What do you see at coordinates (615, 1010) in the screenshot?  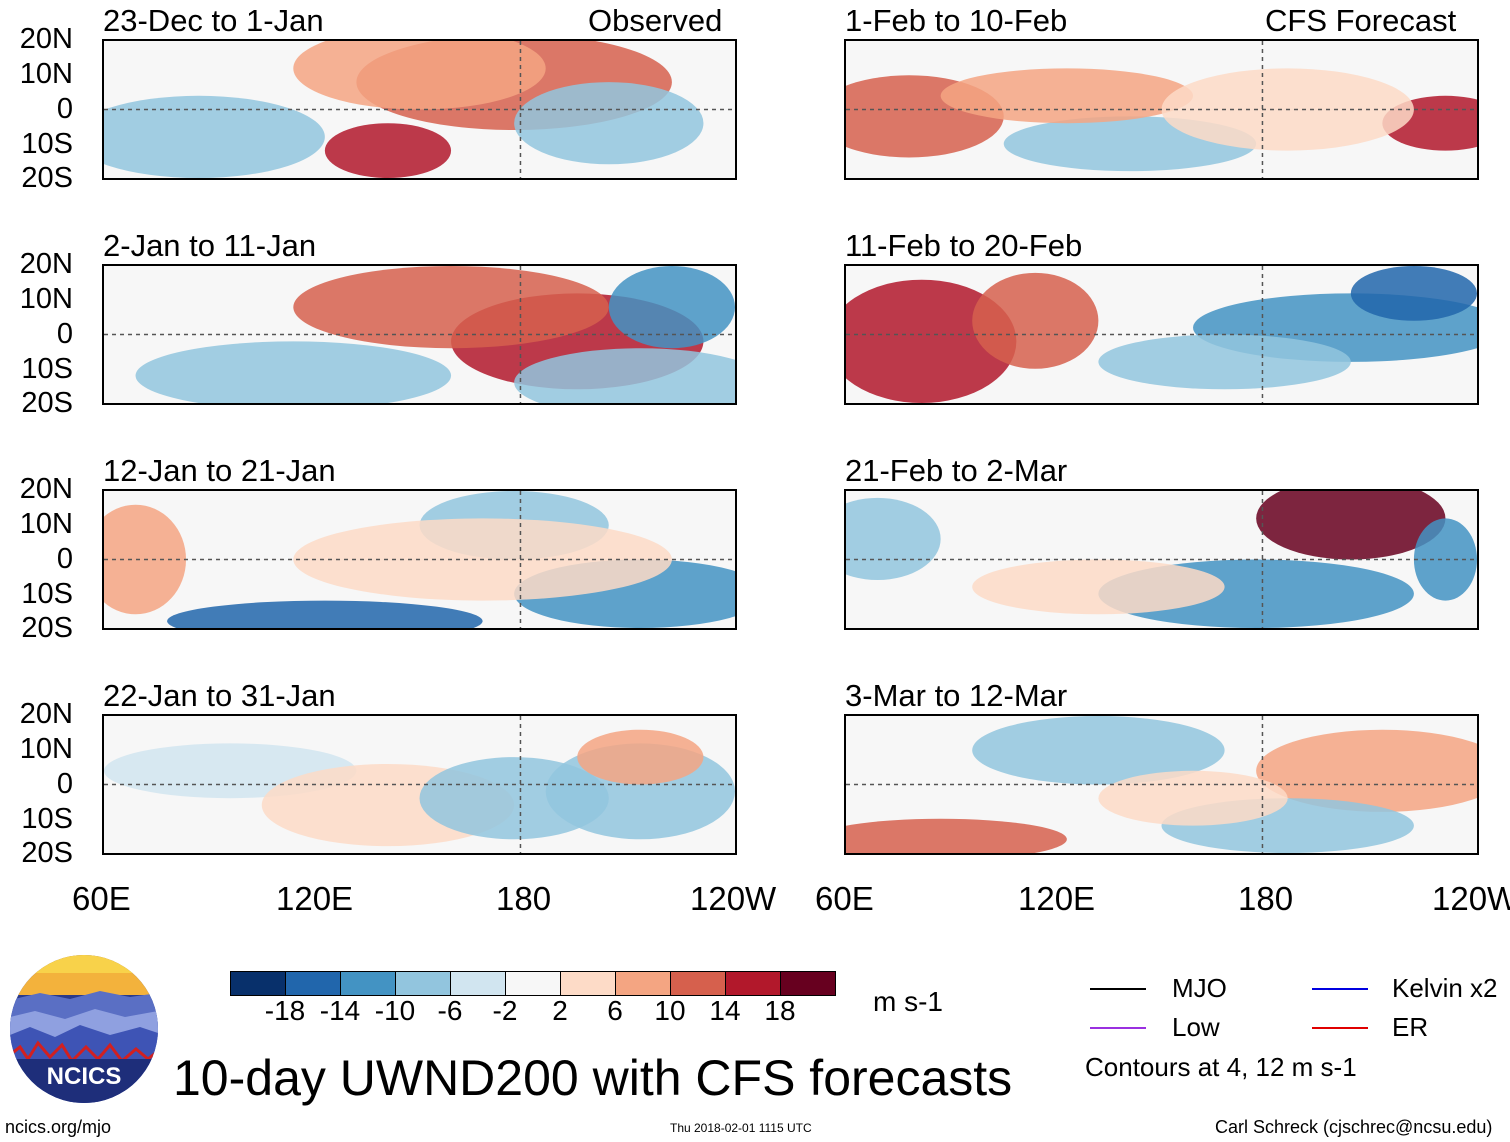 I see `colorbar-tick: 6` at bounding box center [615, 1010].